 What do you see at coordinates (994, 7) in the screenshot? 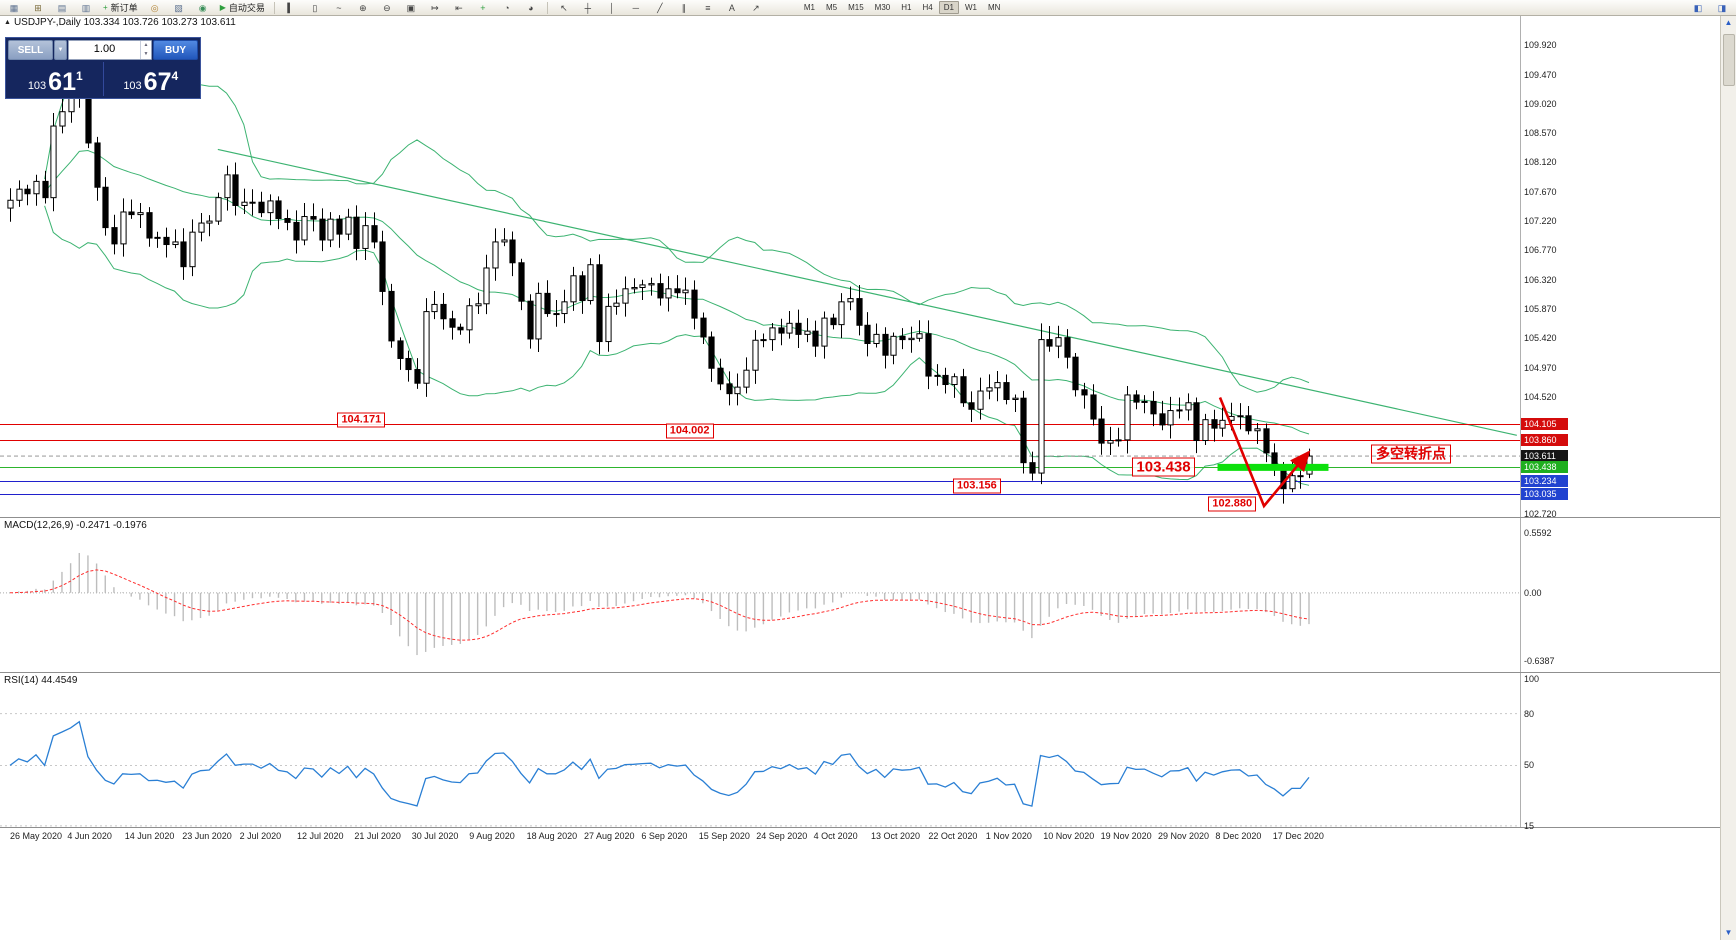
I see `timeframe-mn-button: MN` at bounding box center [994, 7].